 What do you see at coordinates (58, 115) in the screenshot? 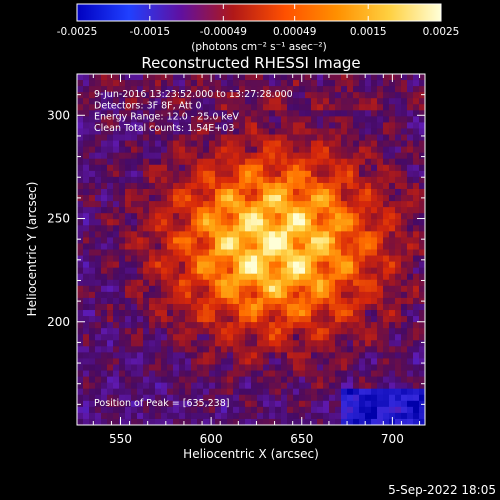
I see `y-tick-label: 300` at bounding box center [58, 115].